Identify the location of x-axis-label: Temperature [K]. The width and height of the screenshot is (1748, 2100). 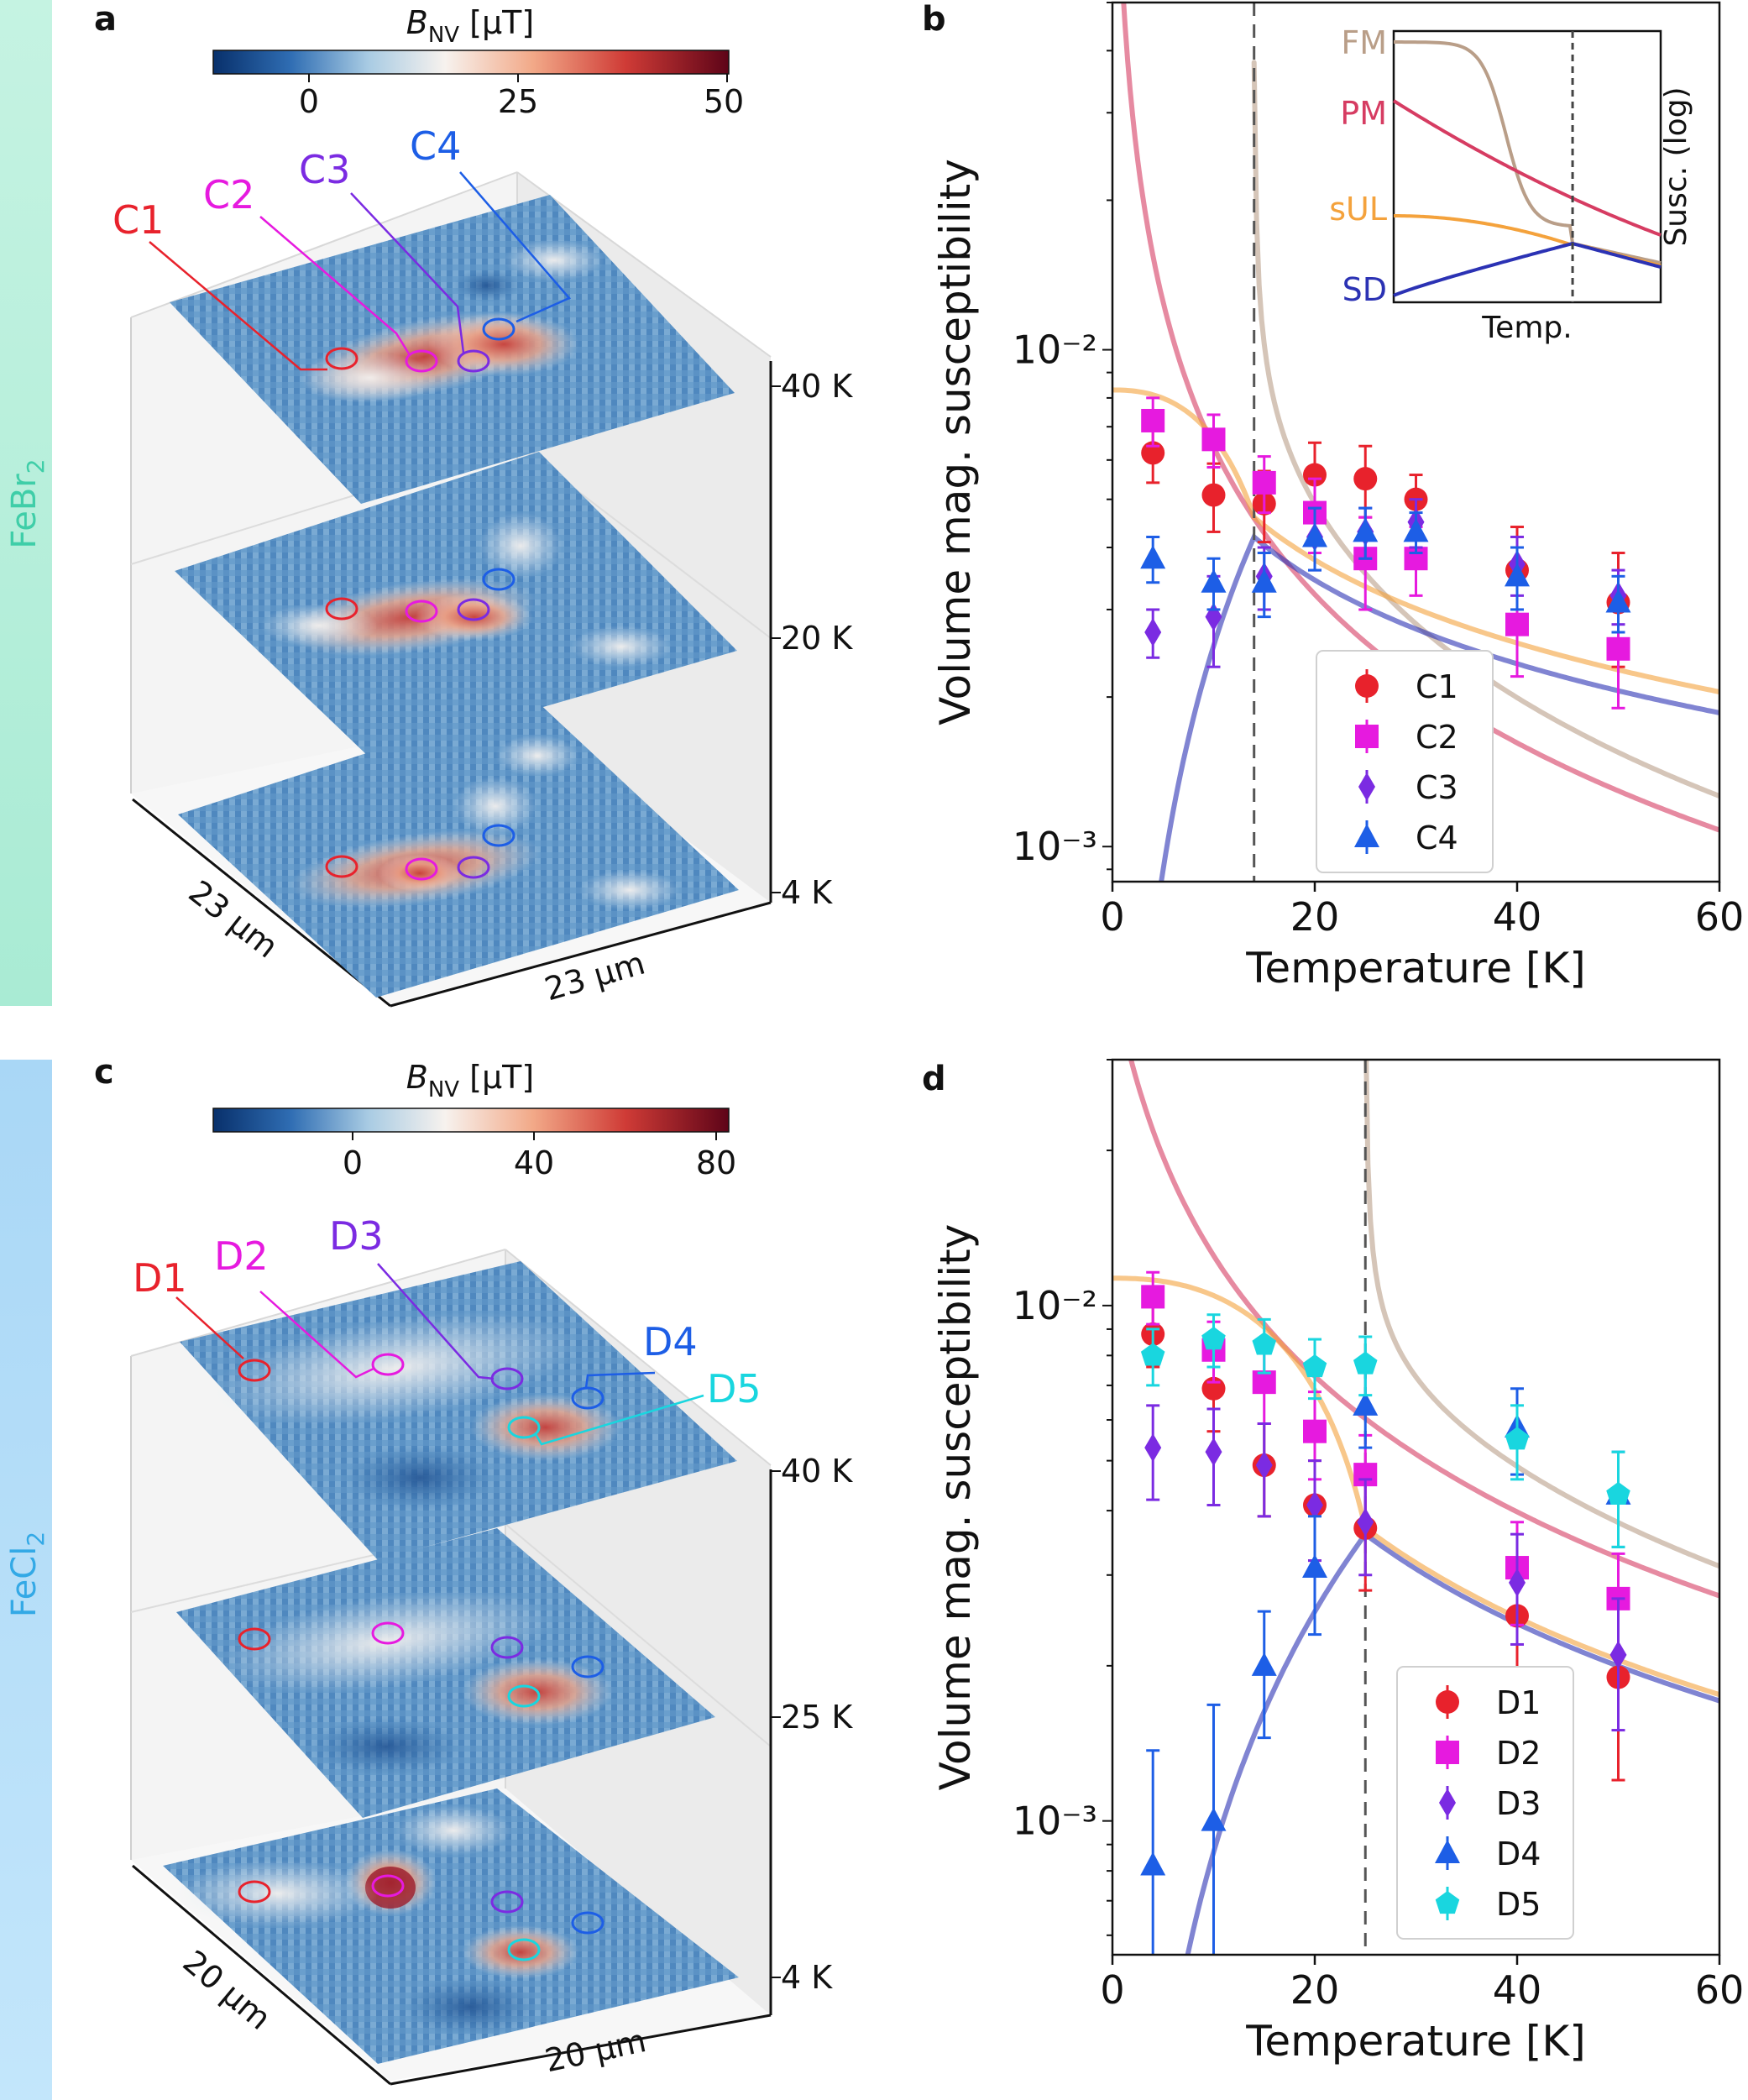
(1415, 2041).